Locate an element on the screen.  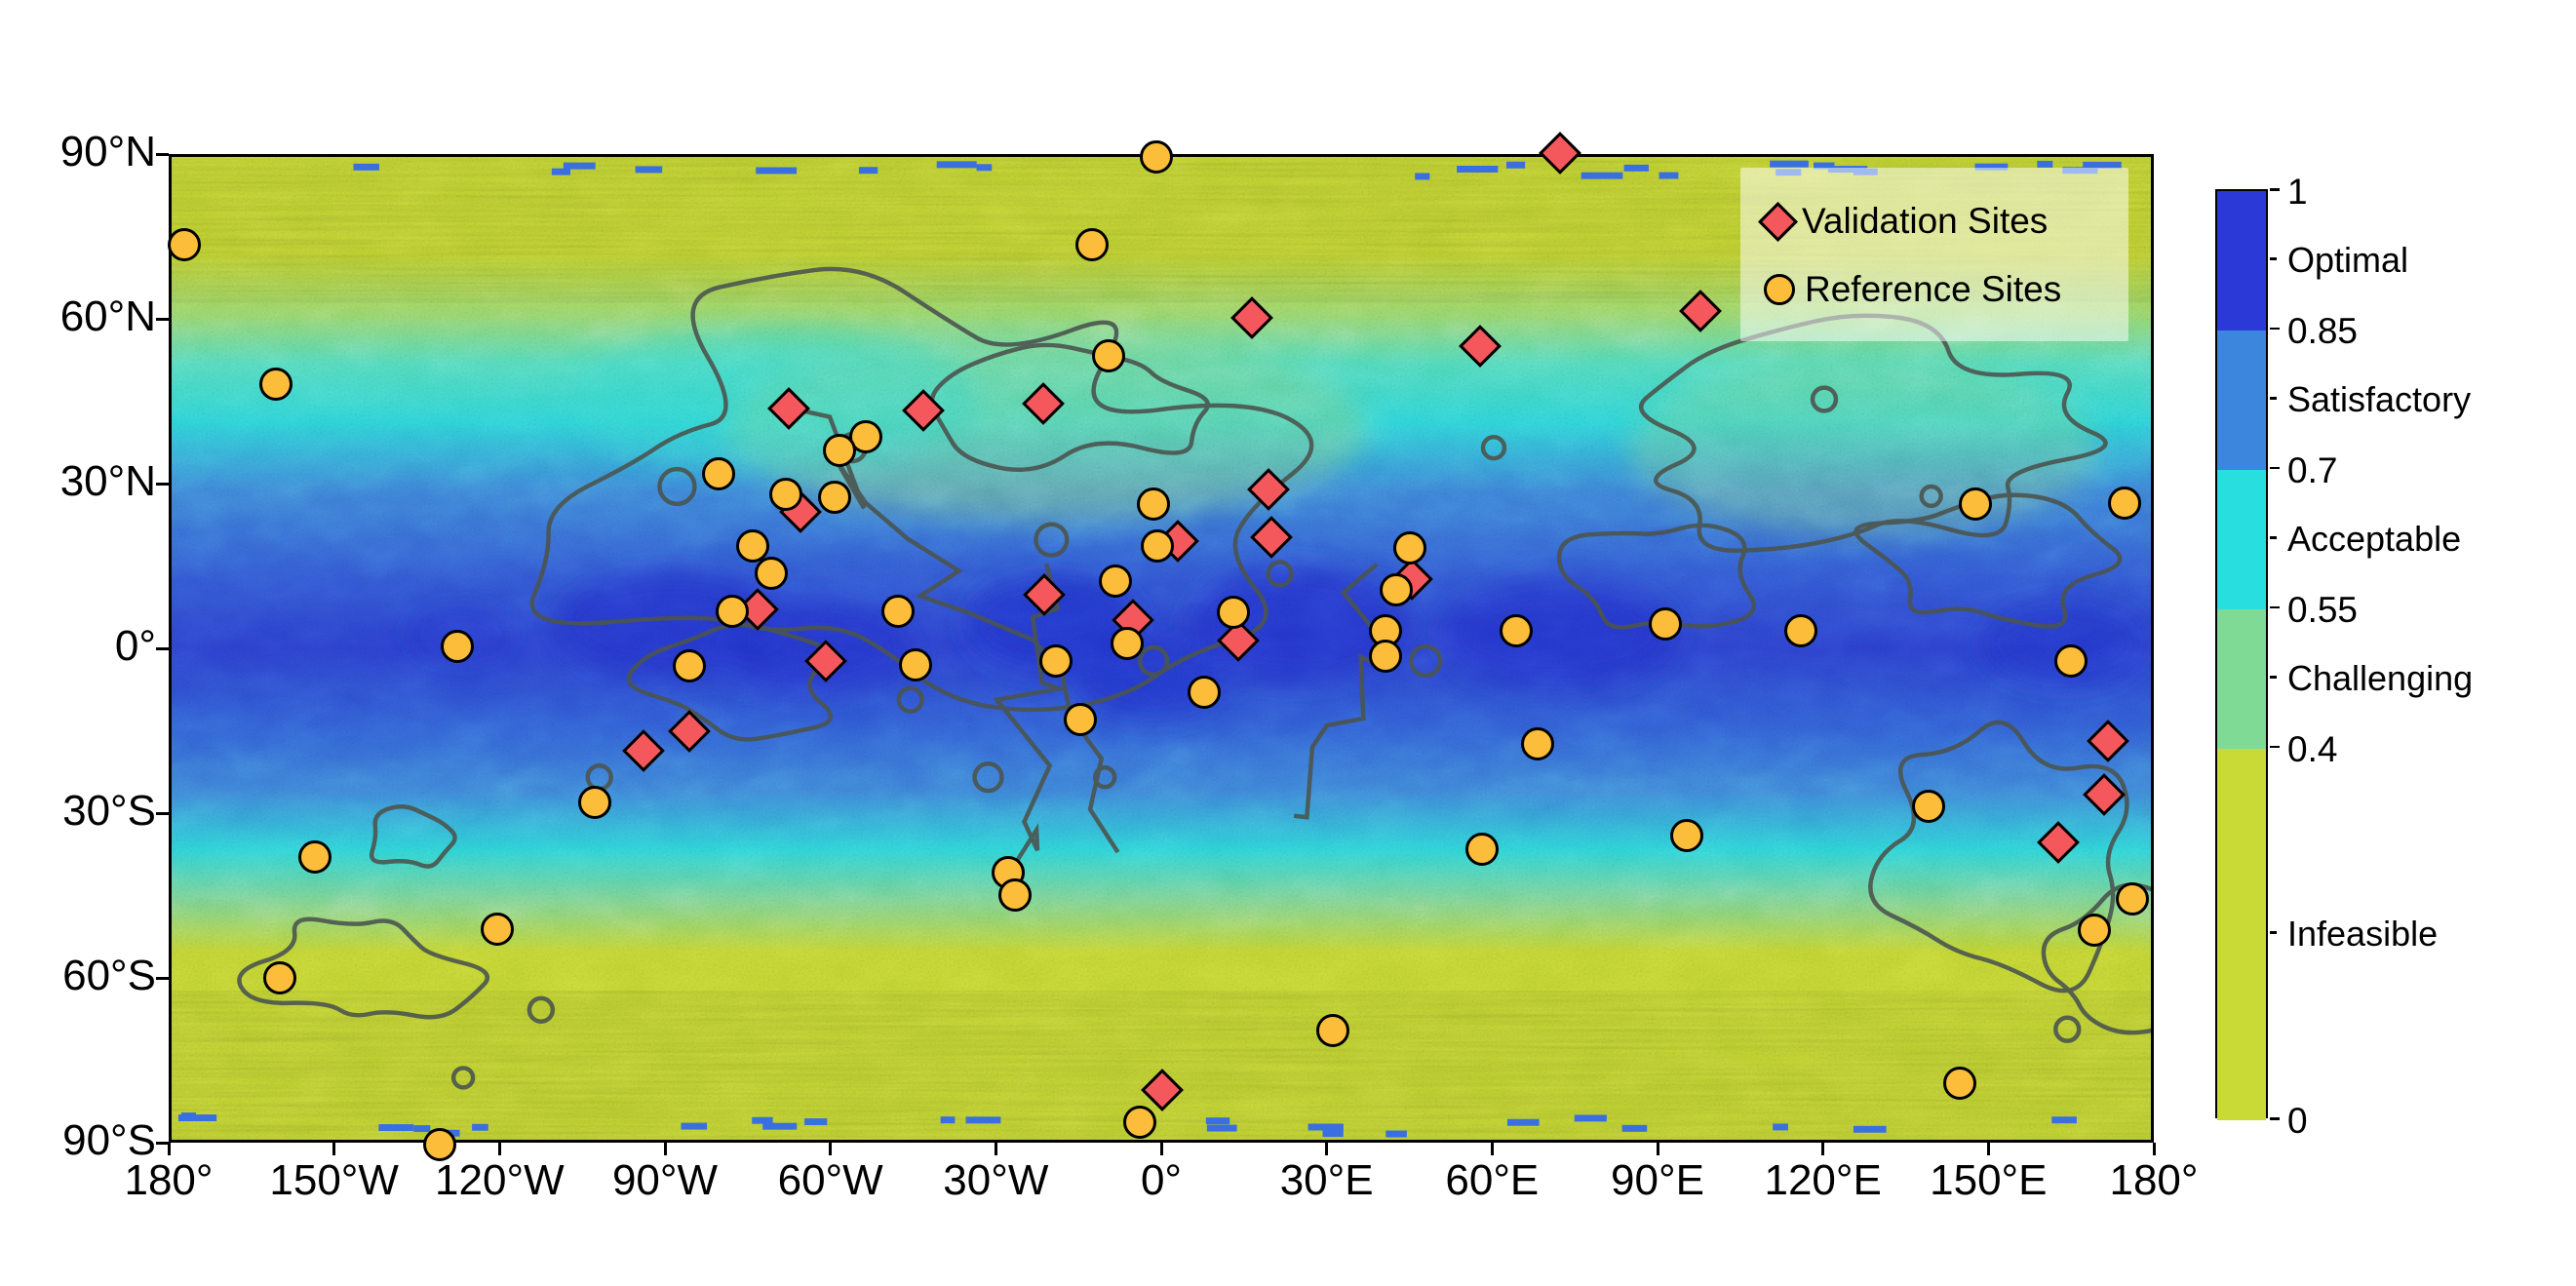
colorbar-value-label: 0 is located at coordinates (2297, 1121).